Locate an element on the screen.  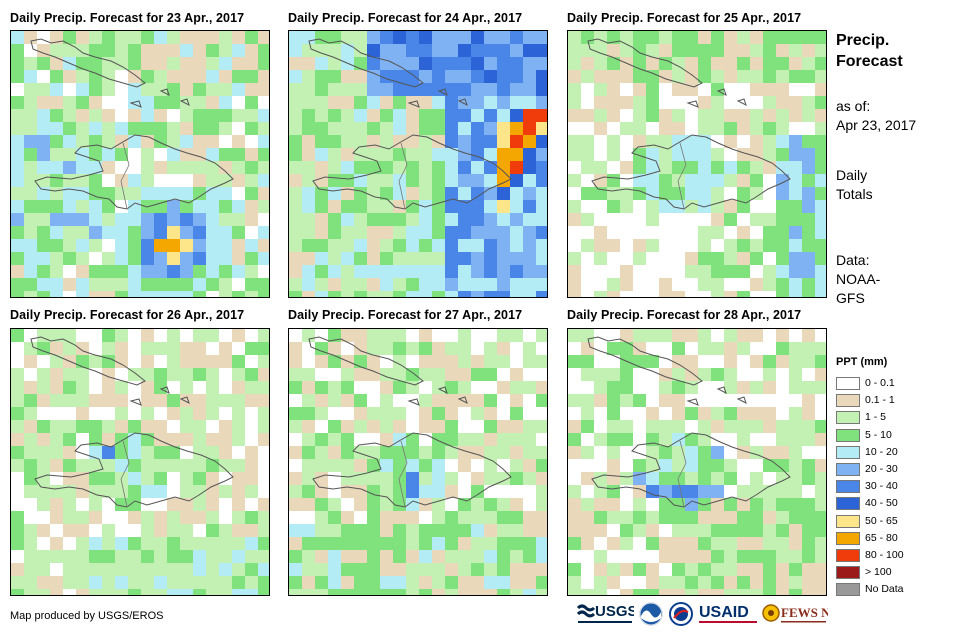
panel-title-1: Daily Precip. Forecast for 23 Apr., 2017 is located at coordinates (127, 18).